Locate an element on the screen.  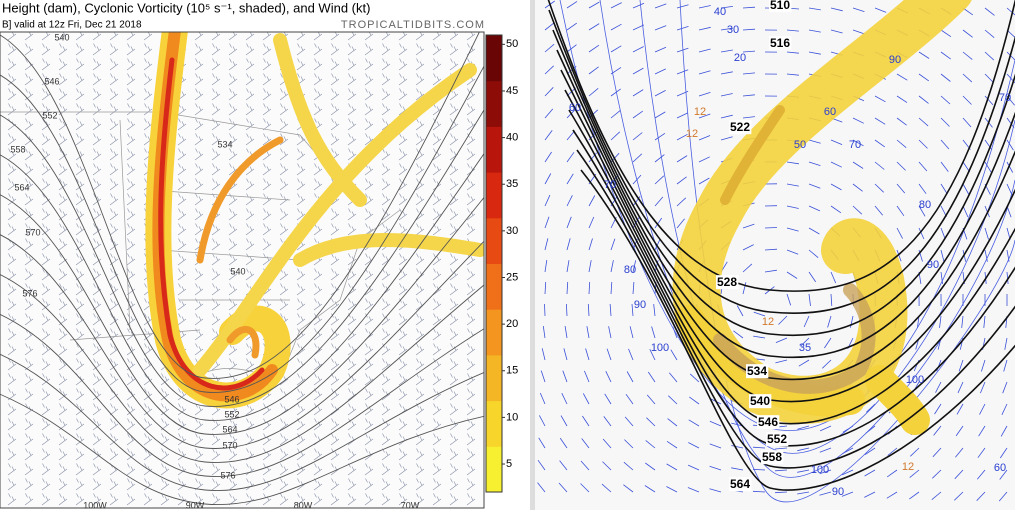
credit: TROPICALTIDBITS.COM is located at coordinates (413, 25).